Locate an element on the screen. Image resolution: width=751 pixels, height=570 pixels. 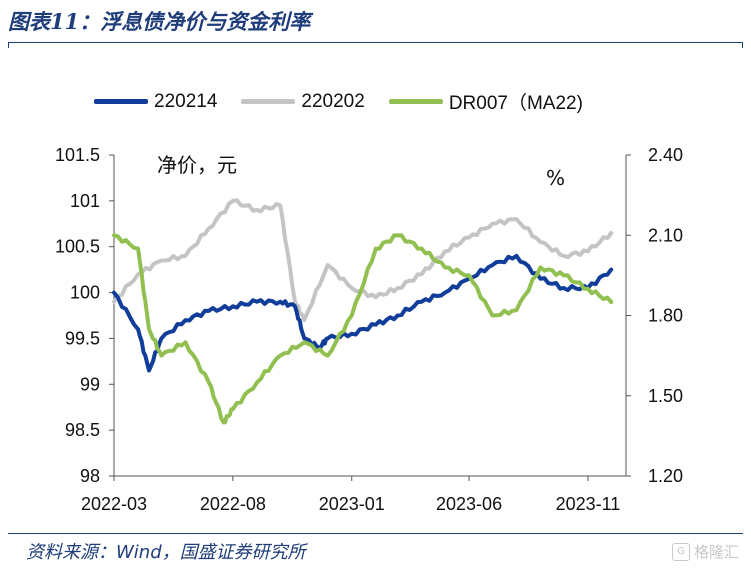
right-tick-label: 1.20 is located at coordinates (665, 476).